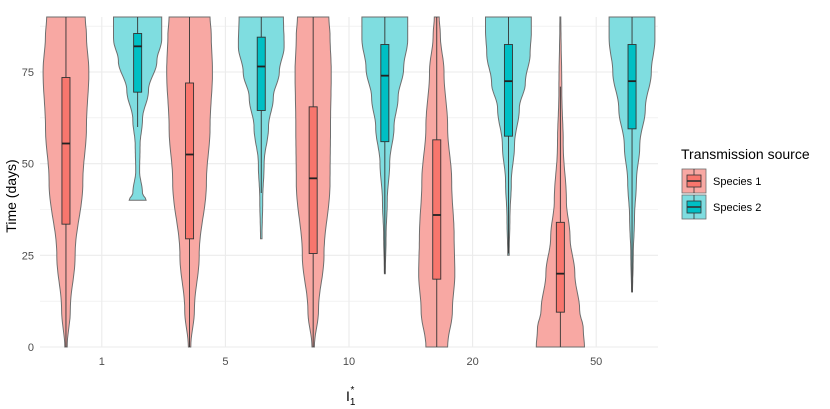  I want to click on x-axis-title: I1*, so click(351, 396).